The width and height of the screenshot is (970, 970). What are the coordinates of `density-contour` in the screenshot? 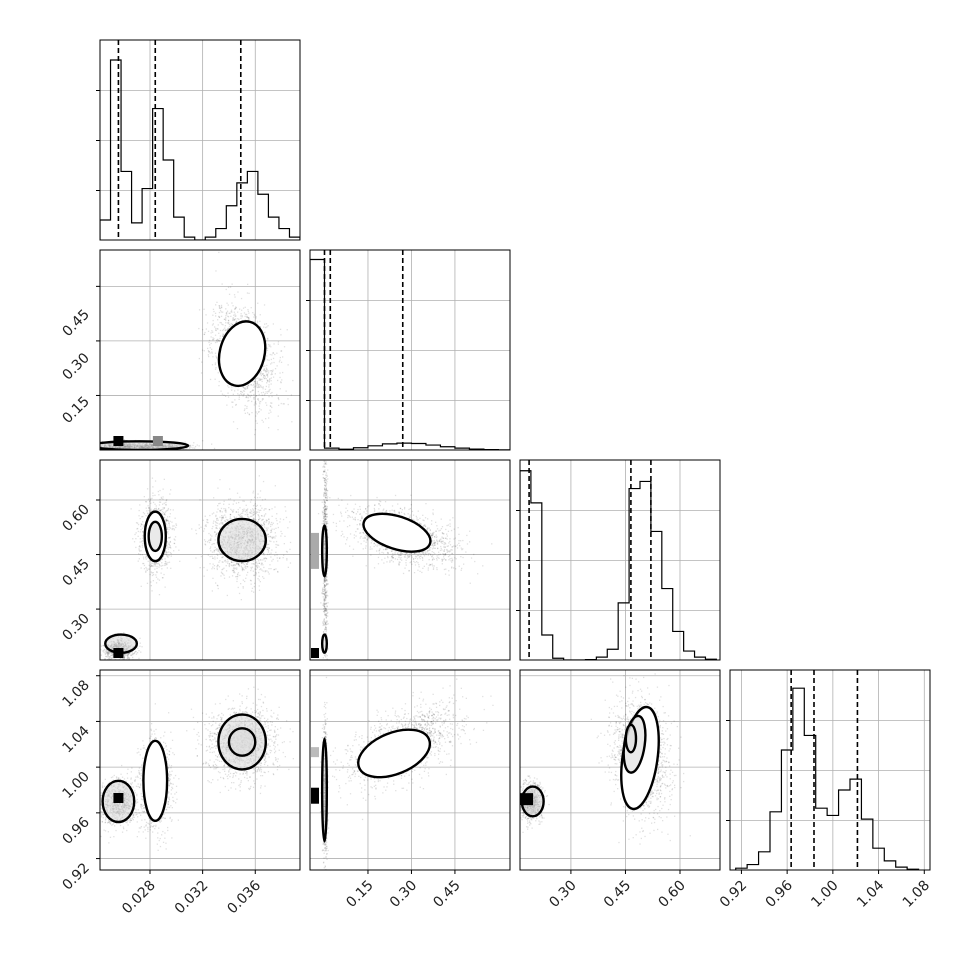 It's located at (242, 354).